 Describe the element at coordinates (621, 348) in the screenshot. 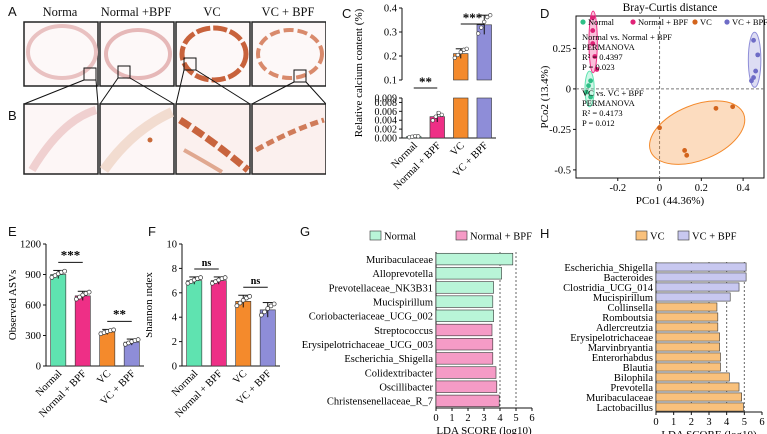

I see `lda-taxon-label: Marvinbryantia` at that location.